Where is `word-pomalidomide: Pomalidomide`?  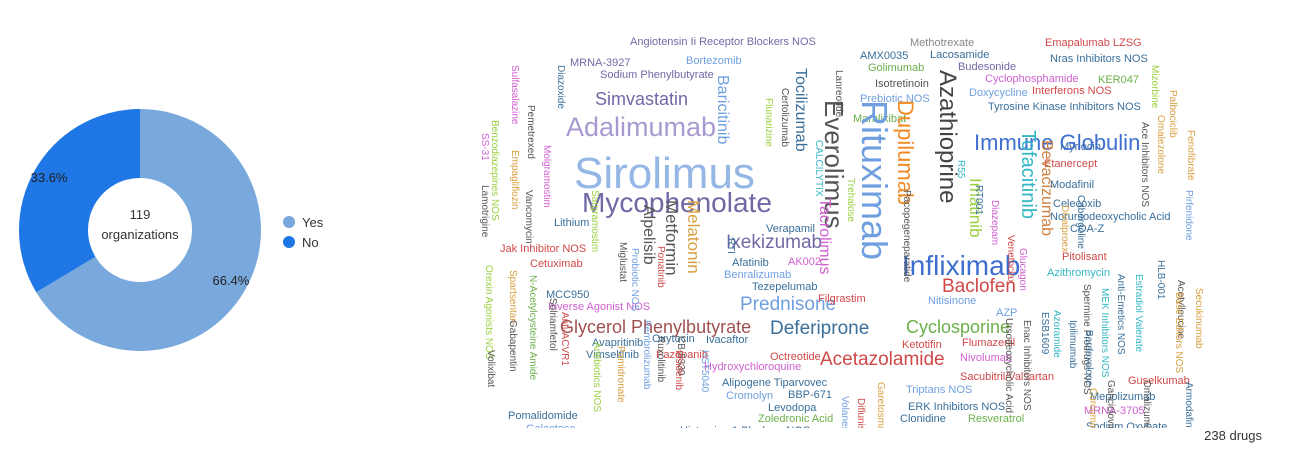
word-pomalidomide: Pomalidomide is located at coordinates (543, 416).